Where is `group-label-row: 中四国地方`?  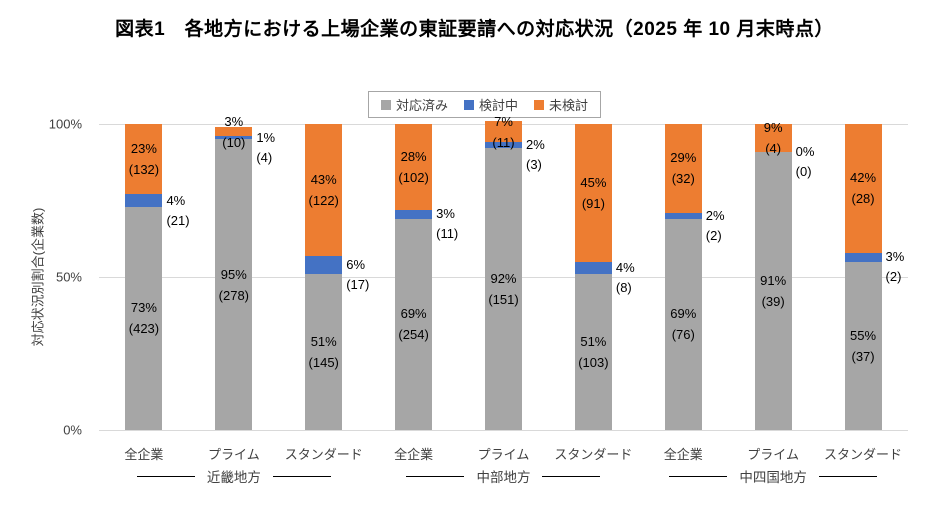 group-label-row: 中四国地方 is located at coordinates (773, 476).